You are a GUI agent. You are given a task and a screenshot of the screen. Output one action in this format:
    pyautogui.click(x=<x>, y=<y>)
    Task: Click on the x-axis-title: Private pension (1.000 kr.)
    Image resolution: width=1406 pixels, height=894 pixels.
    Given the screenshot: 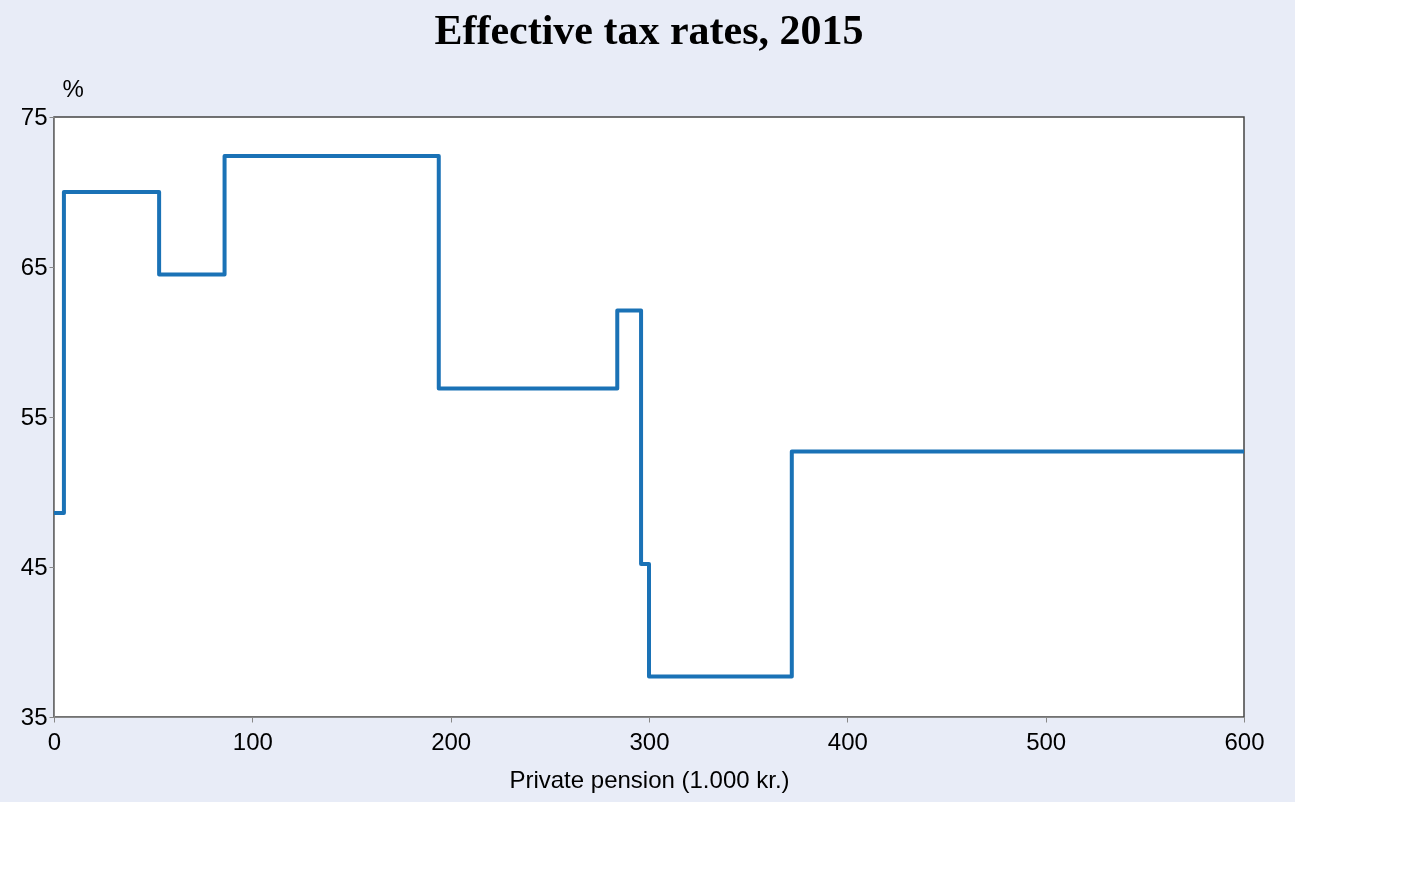 What is the action you would take?
    pyautogui.click(x=649, y=779)
    